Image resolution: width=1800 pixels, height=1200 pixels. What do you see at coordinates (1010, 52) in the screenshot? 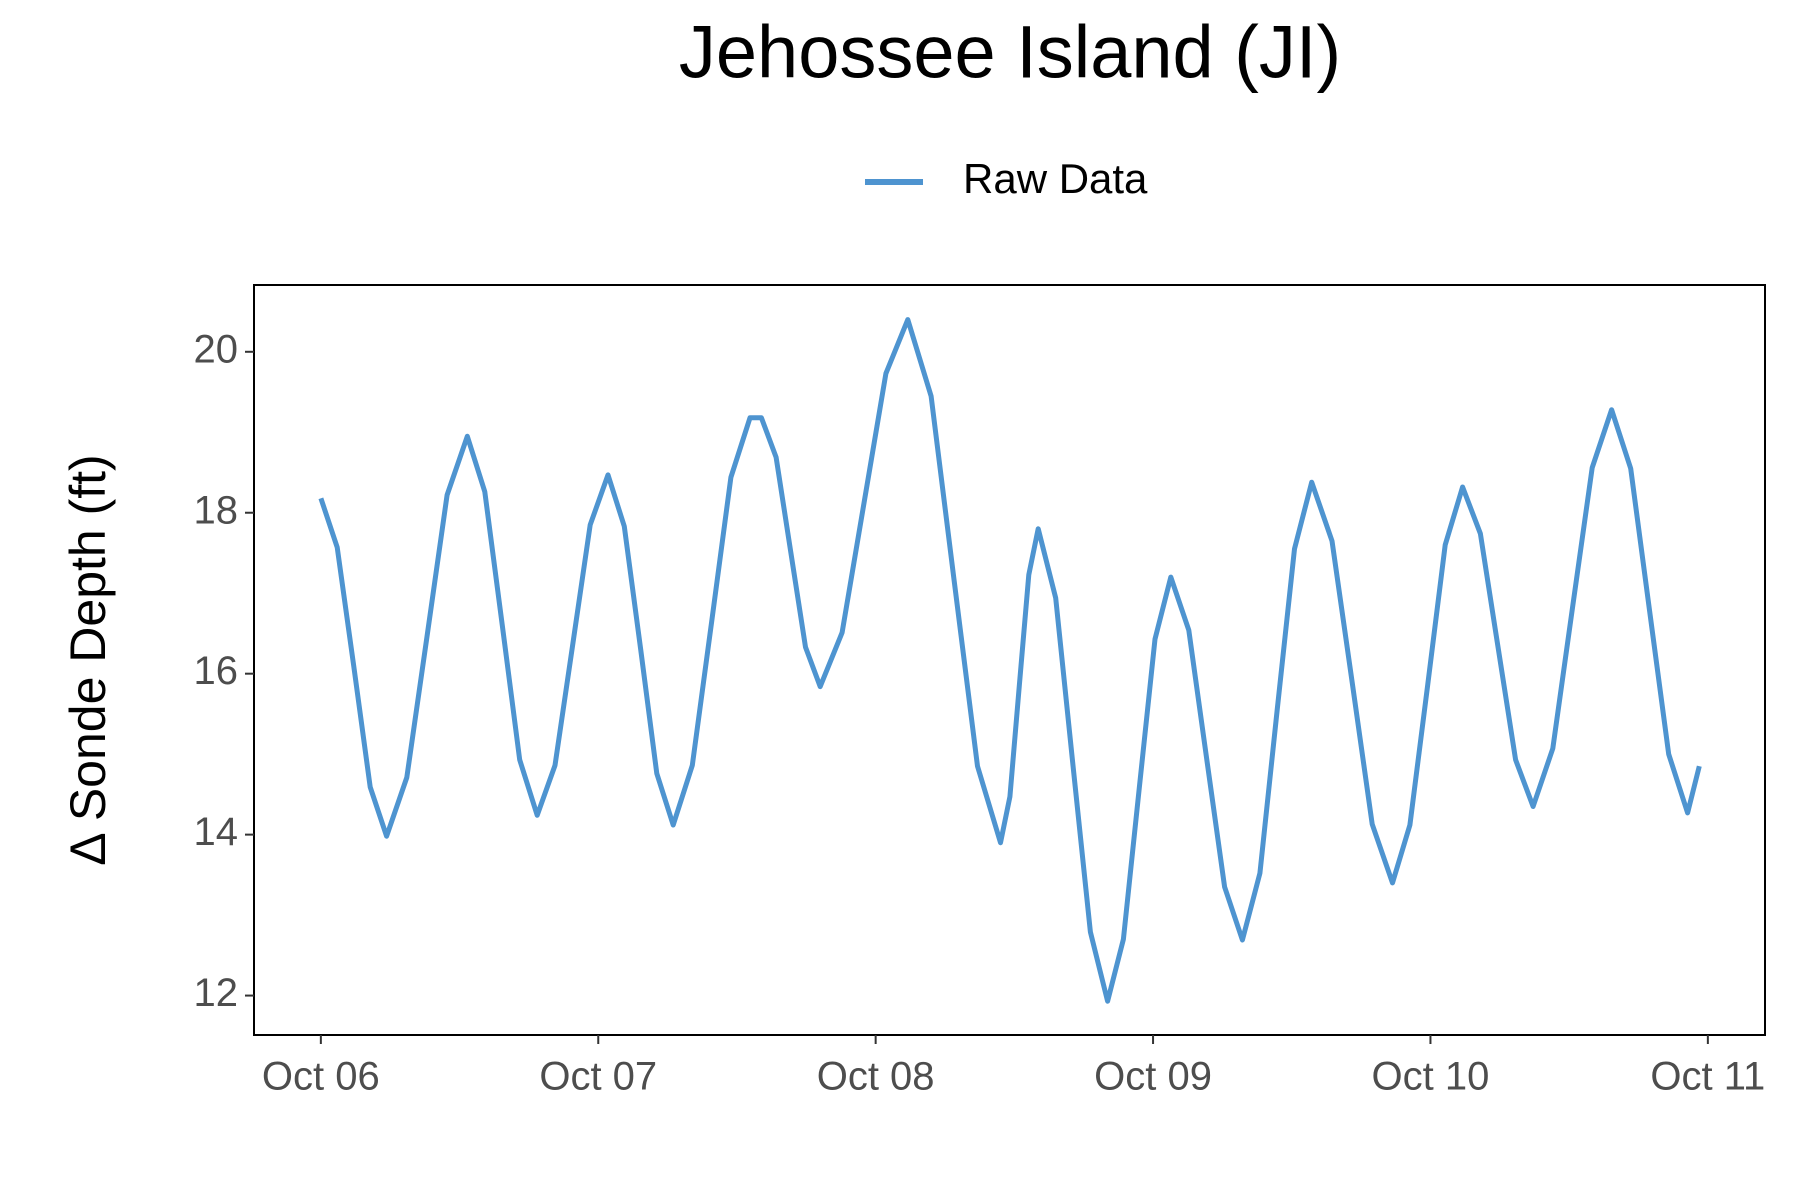
I see `chart-title: Jehossee Island (JI)` at bounding box center [1010, 52].